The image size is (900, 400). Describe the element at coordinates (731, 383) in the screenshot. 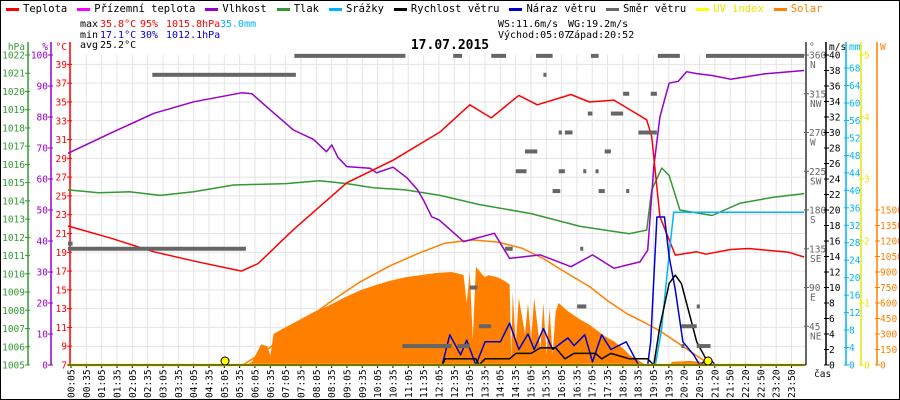

I see `x-tick-label: 21:50` at that location.